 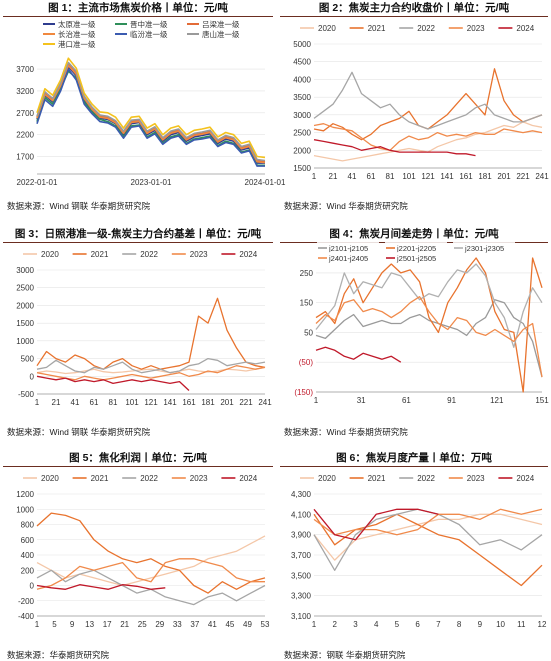 What do you see at coordinates (248, 254) in the screenshot?
I see `legend-label: 2024` at bounding box center [248, 254].